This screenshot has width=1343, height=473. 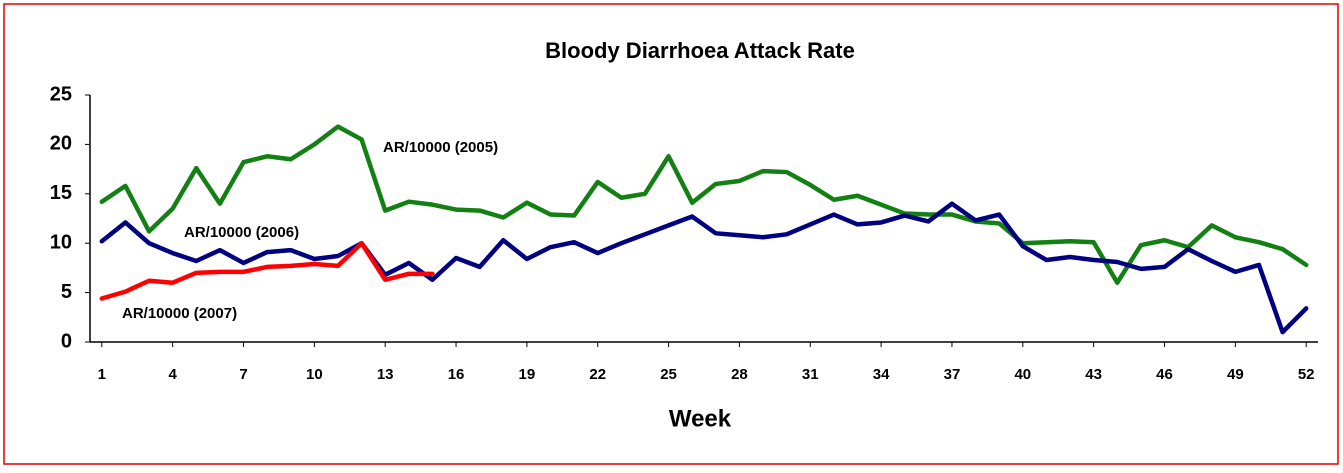 What do you see at coordinates (456, 374) in the screenshot?
I see `x-tick-label: 16` at bounding box center [456, 374].